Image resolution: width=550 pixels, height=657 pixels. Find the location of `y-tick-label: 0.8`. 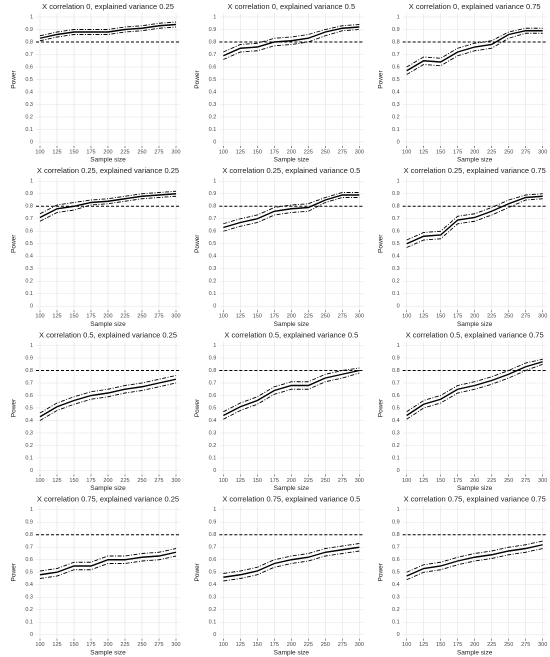

y-tick-label: 0.8 is located at coordinates (213, 42).